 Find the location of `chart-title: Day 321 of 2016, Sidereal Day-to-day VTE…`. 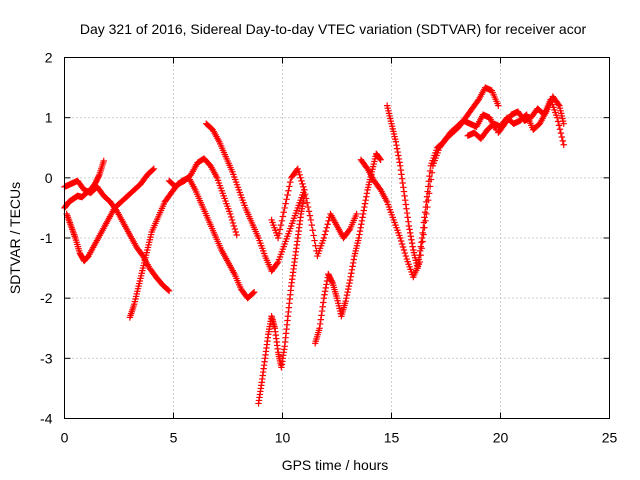

chart-title: Day 321 of 2016, Sidereal Day-to-day VTE… is located at coordinates (333, 29).